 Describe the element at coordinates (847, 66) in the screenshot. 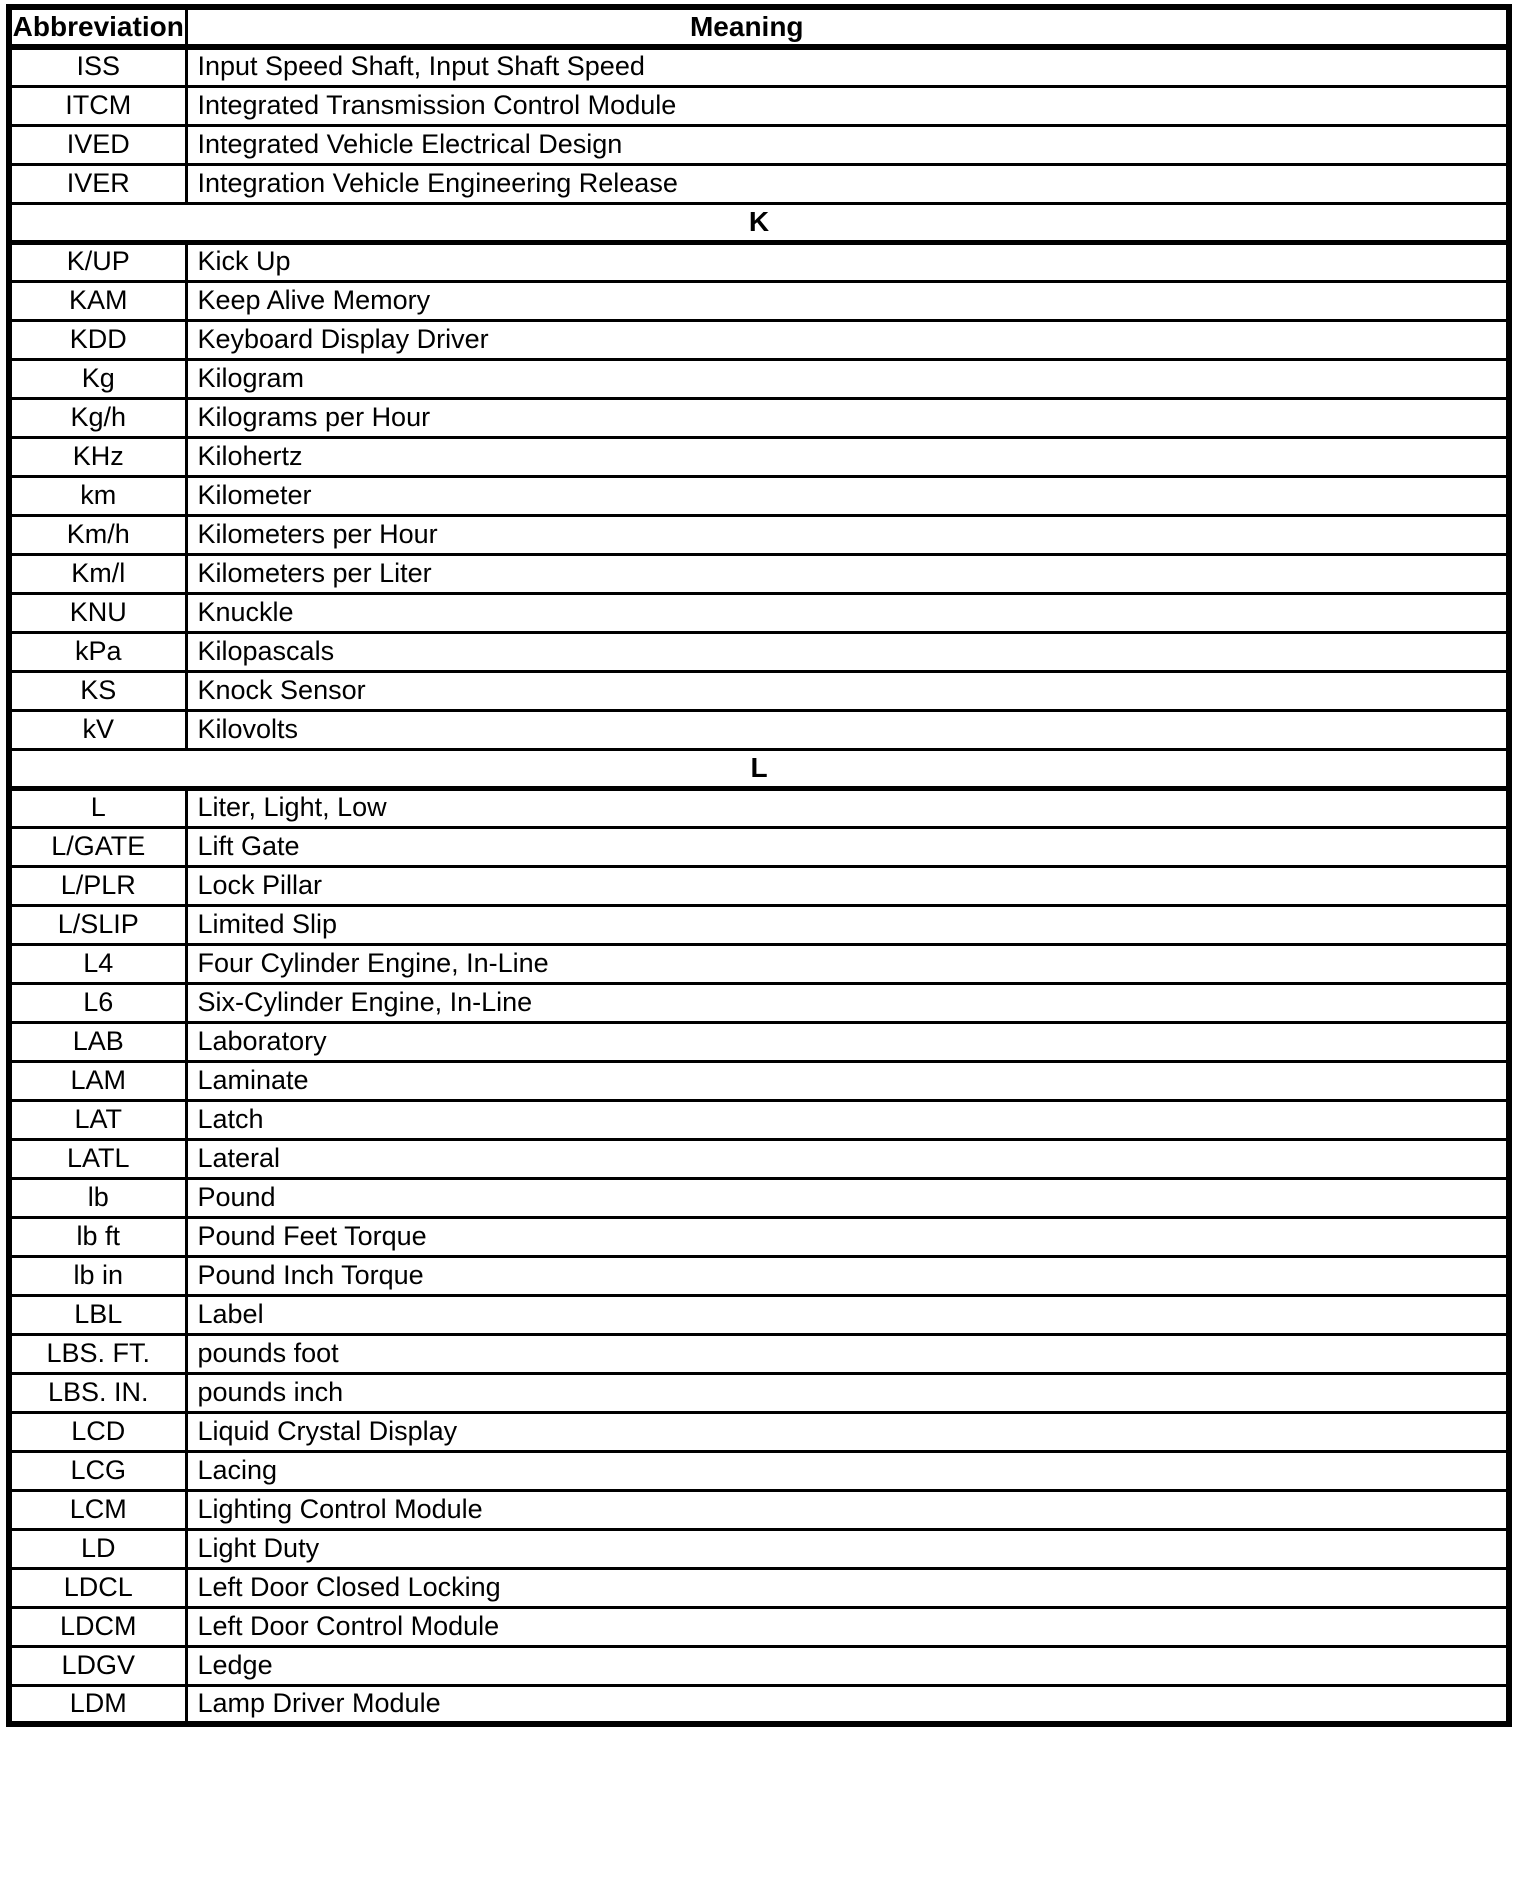

I see `meaning-cell: Input Speed Shaft, Input Shaft Speed` at that location.